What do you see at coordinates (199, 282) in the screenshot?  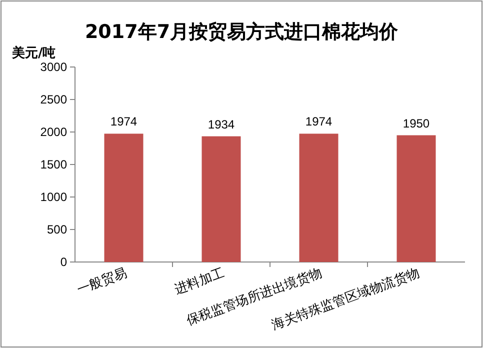 I see `x-tick-label: 进料加工` at bounding box center [199, 282].